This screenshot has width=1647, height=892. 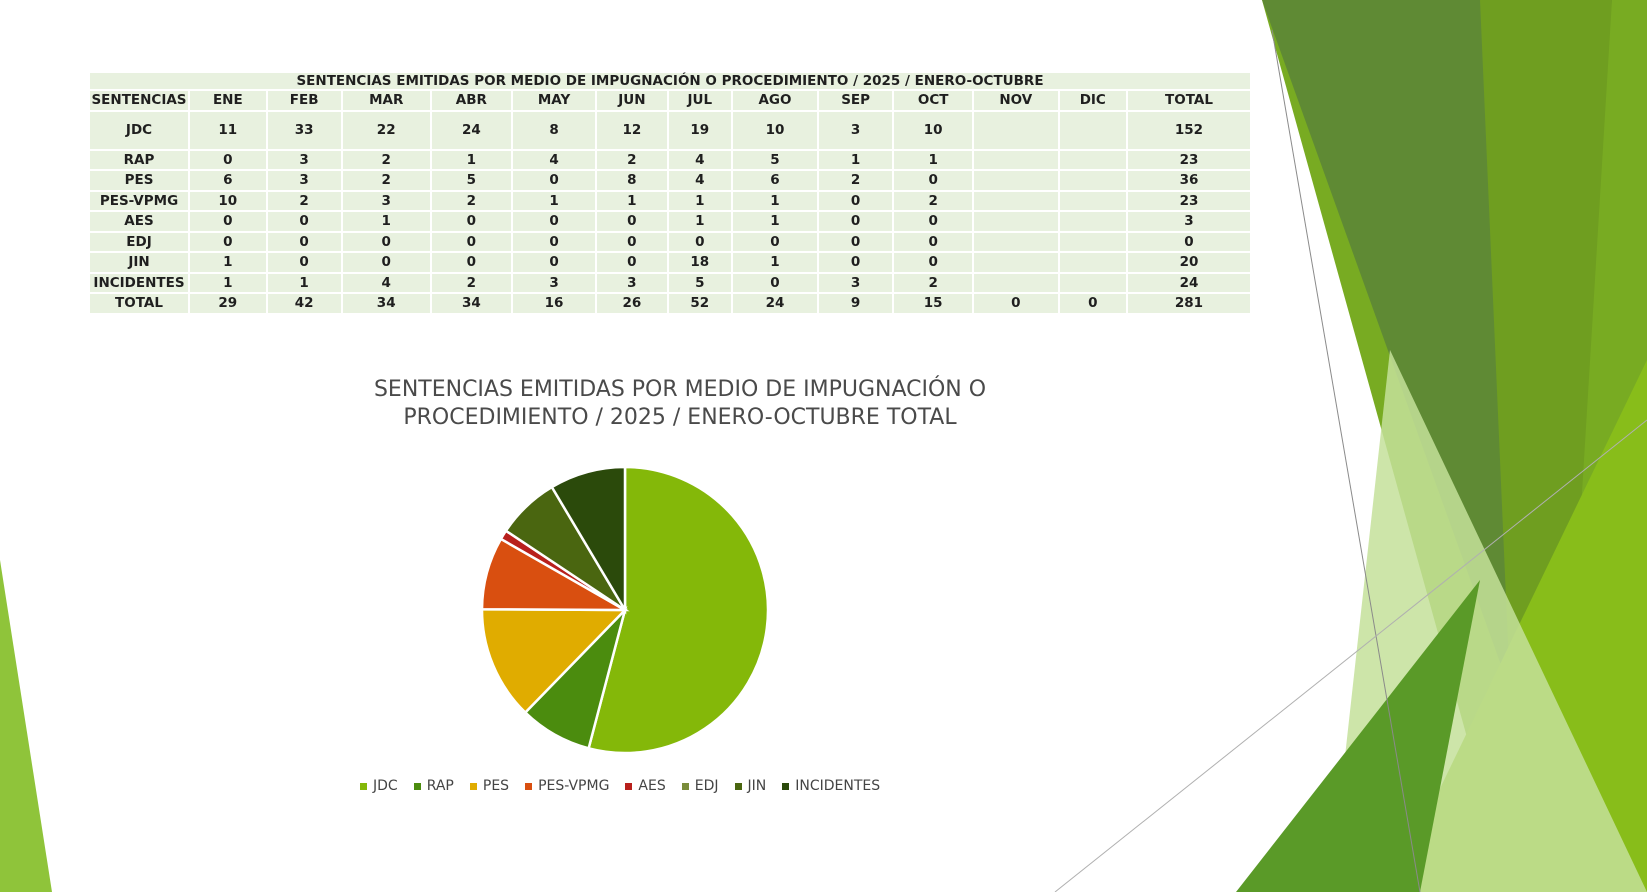 I want to click on row-label: AES, so click(x=139, y=221).